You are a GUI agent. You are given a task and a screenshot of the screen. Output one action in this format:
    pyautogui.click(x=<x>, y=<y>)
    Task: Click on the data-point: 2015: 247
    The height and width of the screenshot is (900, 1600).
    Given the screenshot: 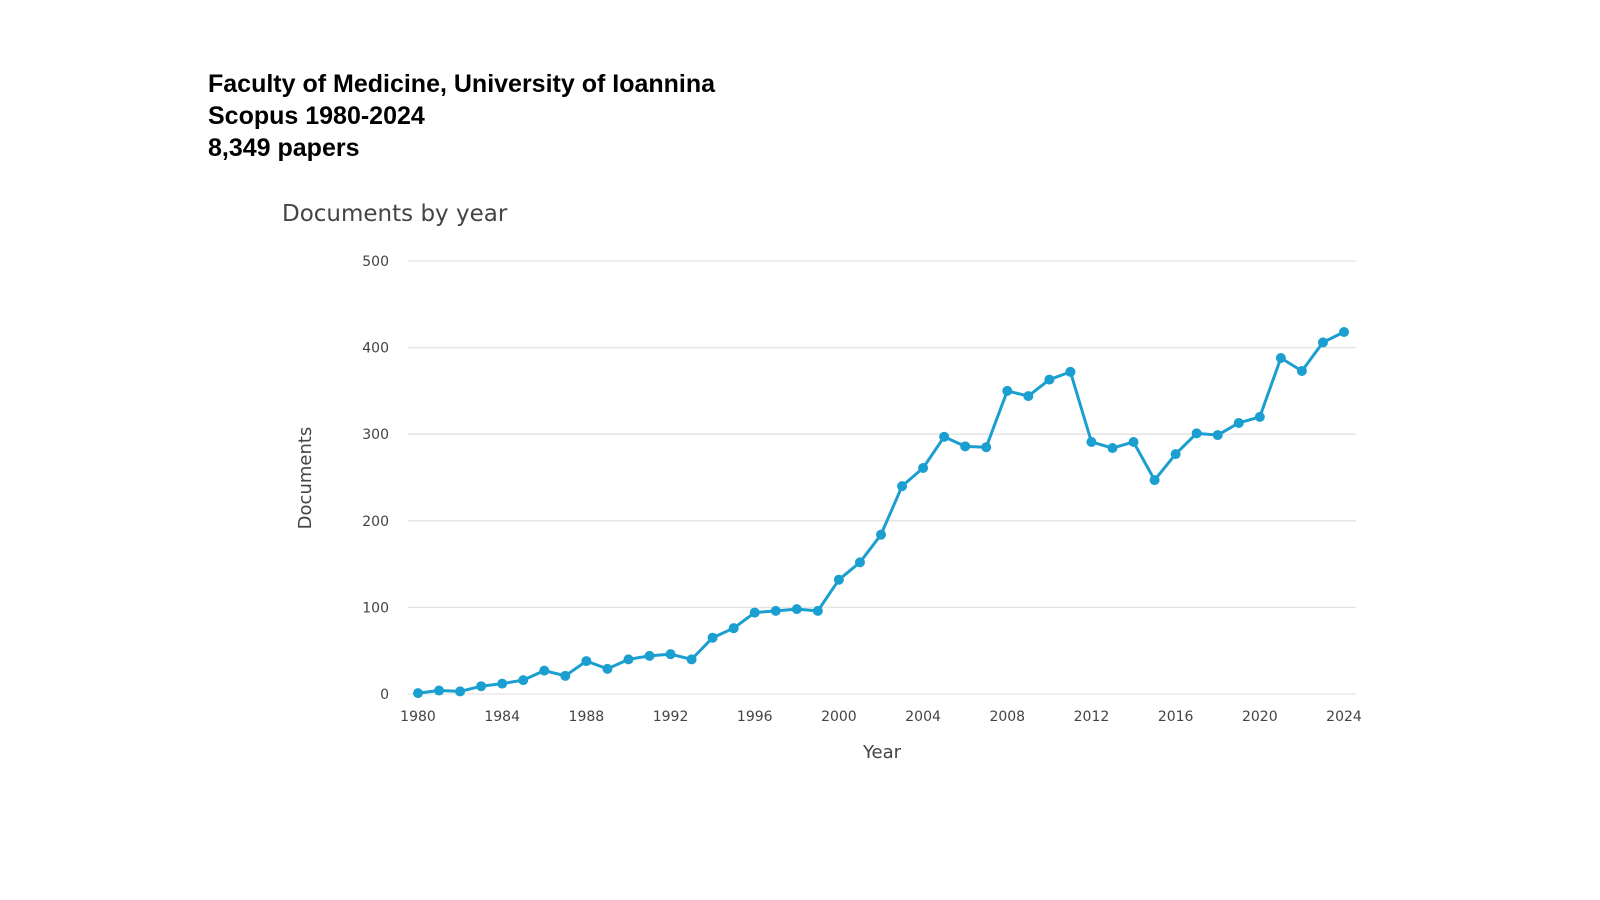 What is the action you would take?
    pyautogui.click(x=1154, y=480)
    